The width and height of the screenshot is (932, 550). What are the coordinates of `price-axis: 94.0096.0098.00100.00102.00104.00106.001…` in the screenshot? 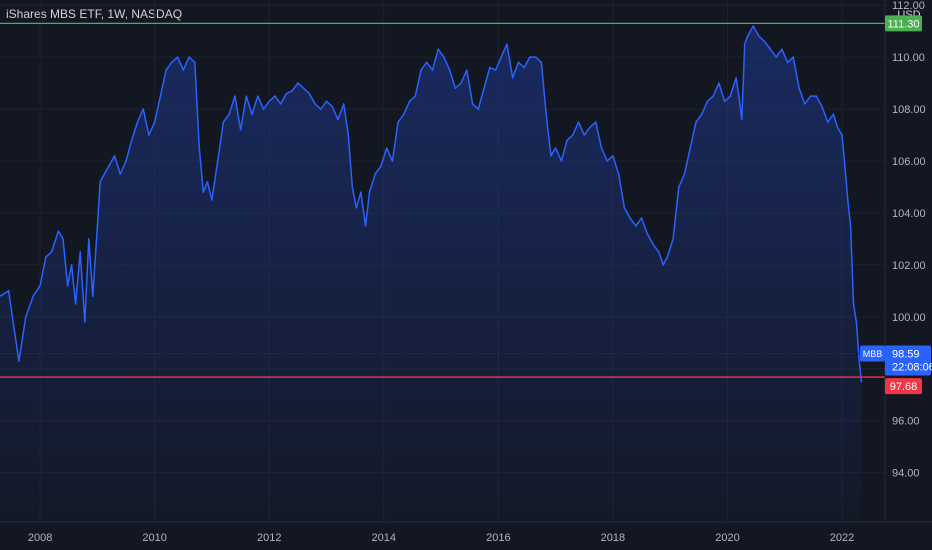 It's located at (909, 239).